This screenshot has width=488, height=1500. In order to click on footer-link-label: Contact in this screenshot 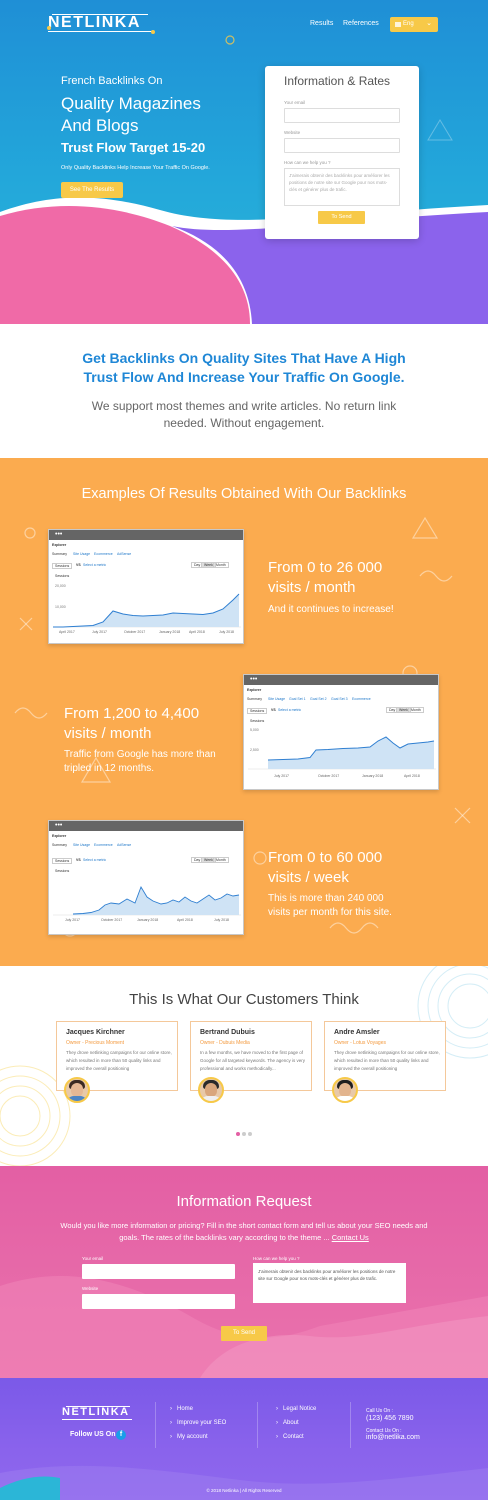, I will do `click(293, 1437)`.